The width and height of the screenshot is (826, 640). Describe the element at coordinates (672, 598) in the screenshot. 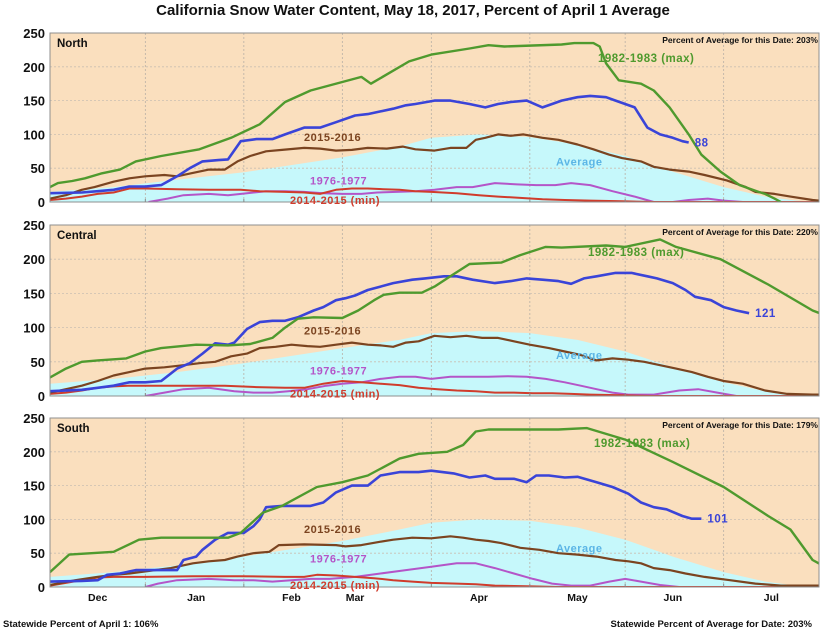

I see `x-tick-label: Jun` at that location.